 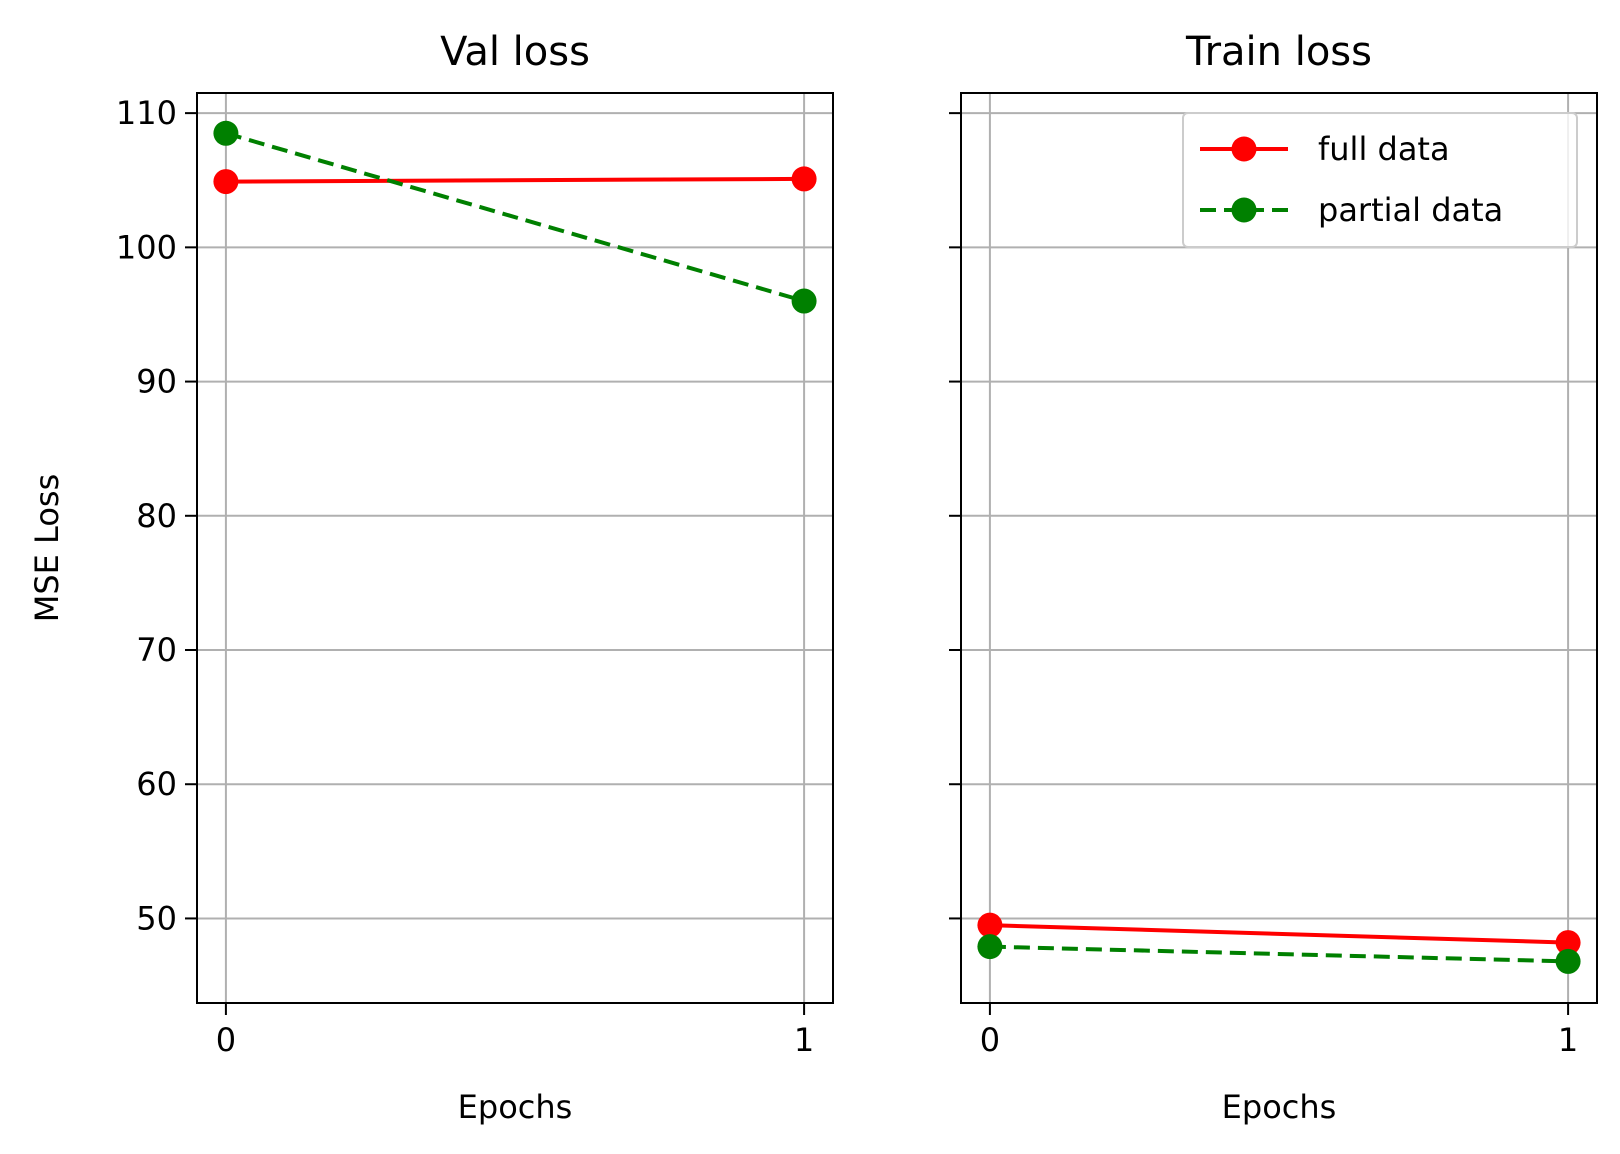 I want to click on y-axis-label: MSE Loss, so click(x=47, y=548).